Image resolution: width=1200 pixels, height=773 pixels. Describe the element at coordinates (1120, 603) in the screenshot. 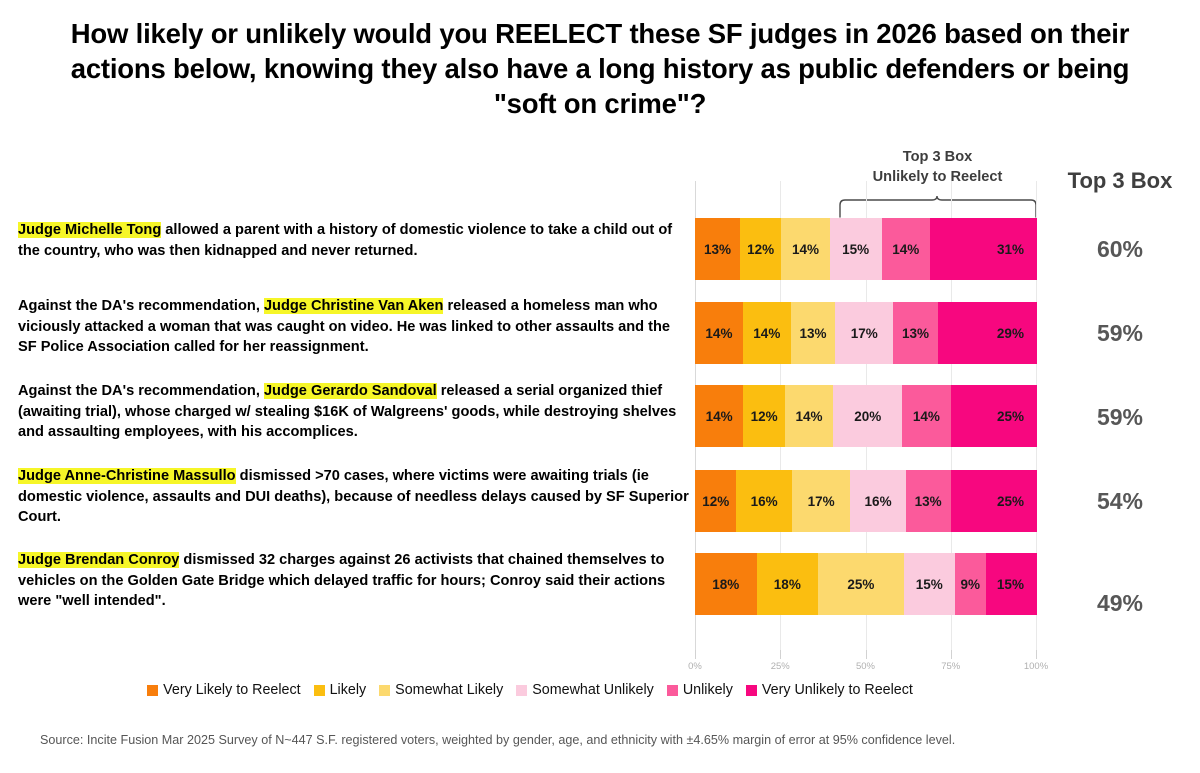

I see `top3box-value-4: 49%` at that location.